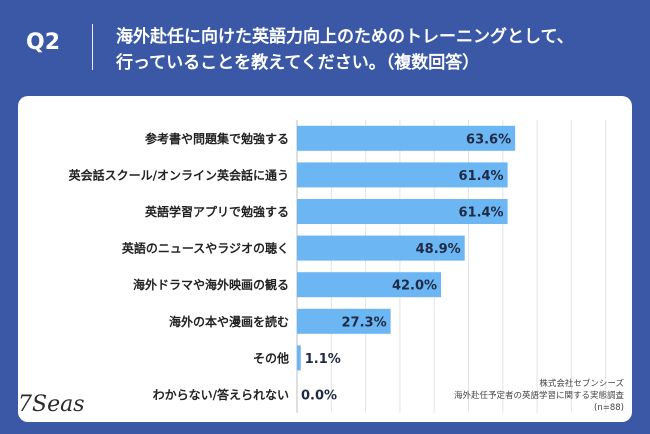 This screenshot has height=434, width=650. I want to click on category-label: わからない/答えられない, so click(221, 394).